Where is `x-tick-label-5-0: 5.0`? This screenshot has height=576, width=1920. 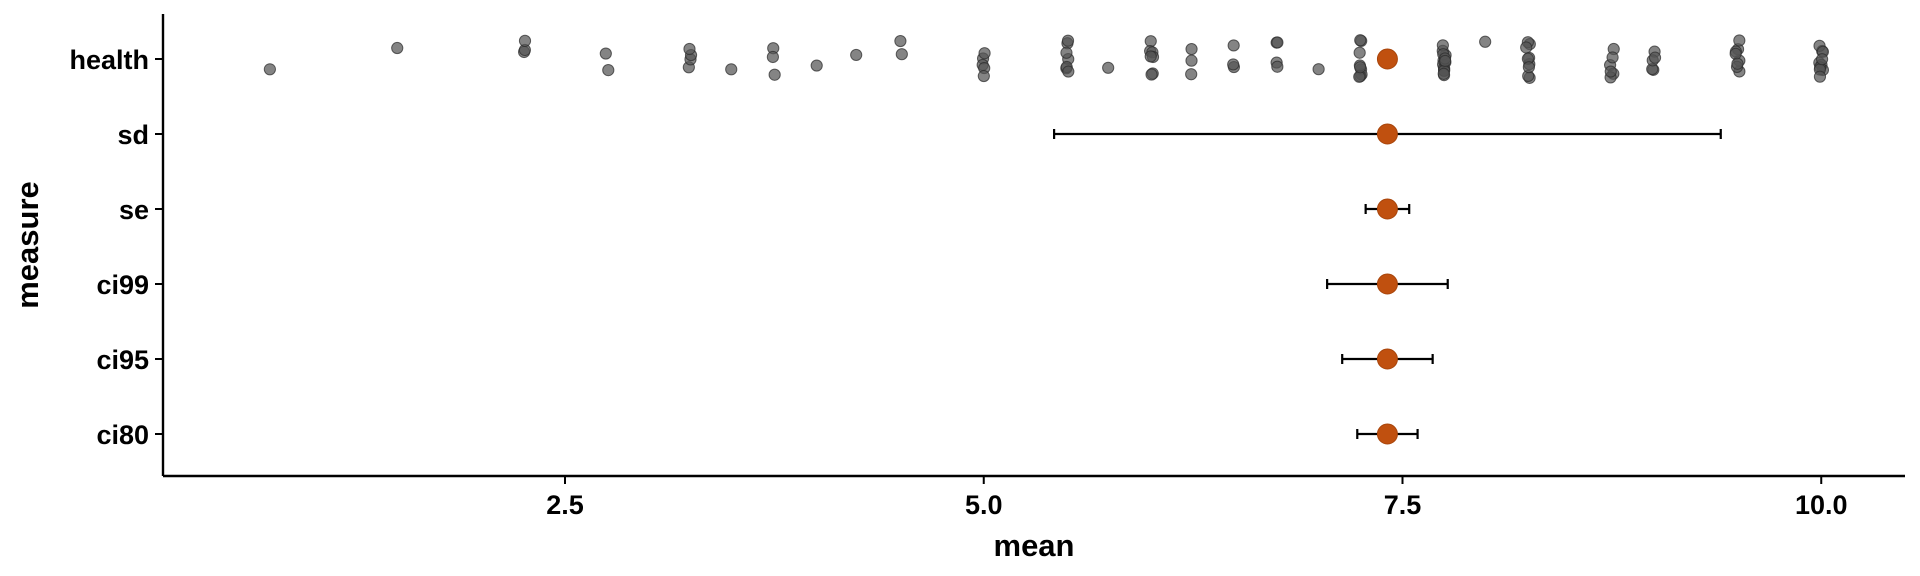
x-tick-label-5-0: 5.0 is located at coordinates (984, 505).